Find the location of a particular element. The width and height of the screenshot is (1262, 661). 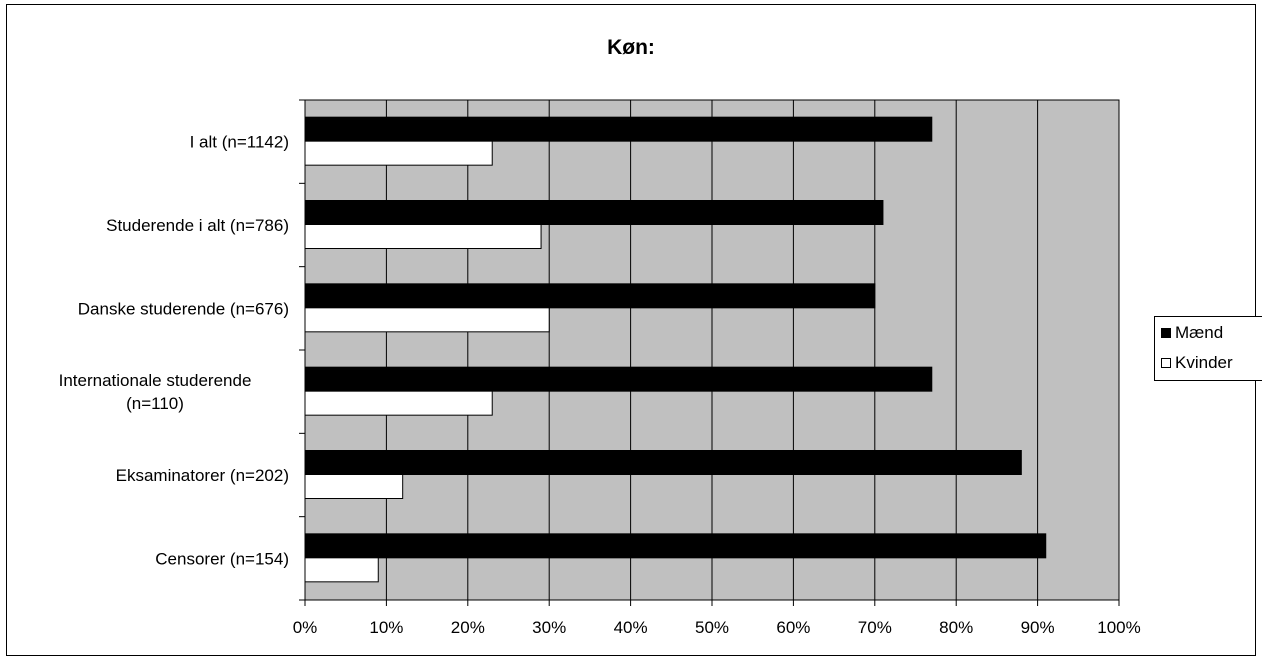

x-tick-label: 50% is located at coordinates (712, 627).